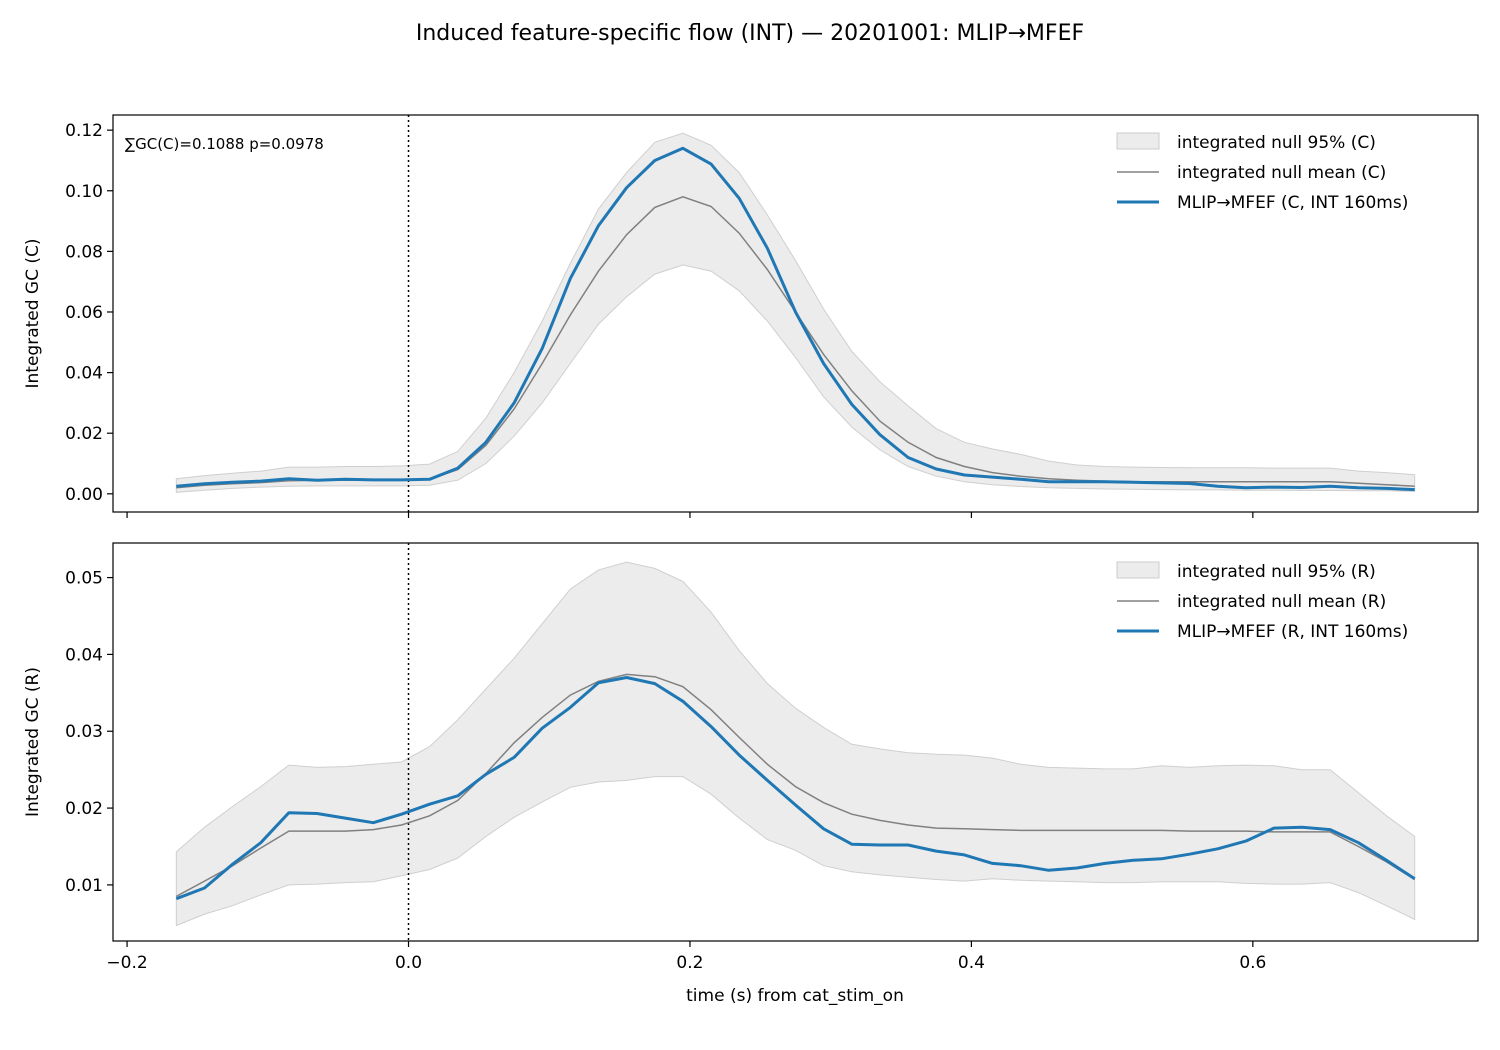 The image size is (1500, 1050). I want to click on x-tick-label: 0.0, so click(408, 963).